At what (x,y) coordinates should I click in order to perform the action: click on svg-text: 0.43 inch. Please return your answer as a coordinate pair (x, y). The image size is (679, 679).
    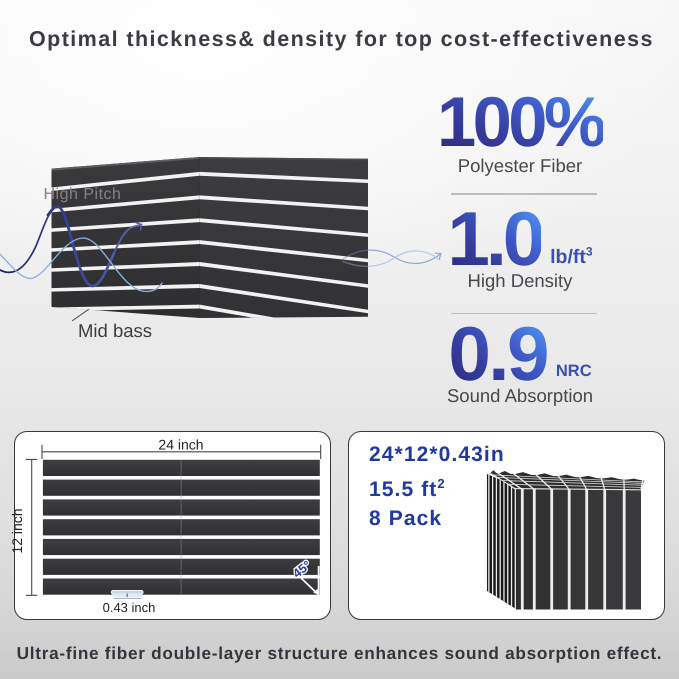
    Looking at the image, I should click on (129, 607).